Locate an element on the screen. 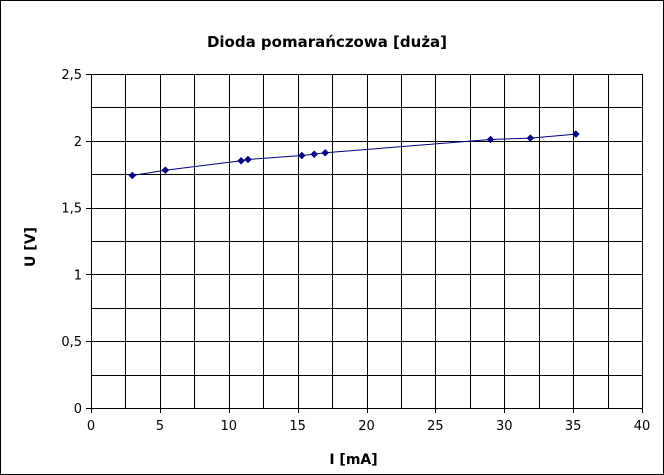 The width and height of the screenshot is (664, 475). x-tick-label: 40 is located at coordinates (642, 426).